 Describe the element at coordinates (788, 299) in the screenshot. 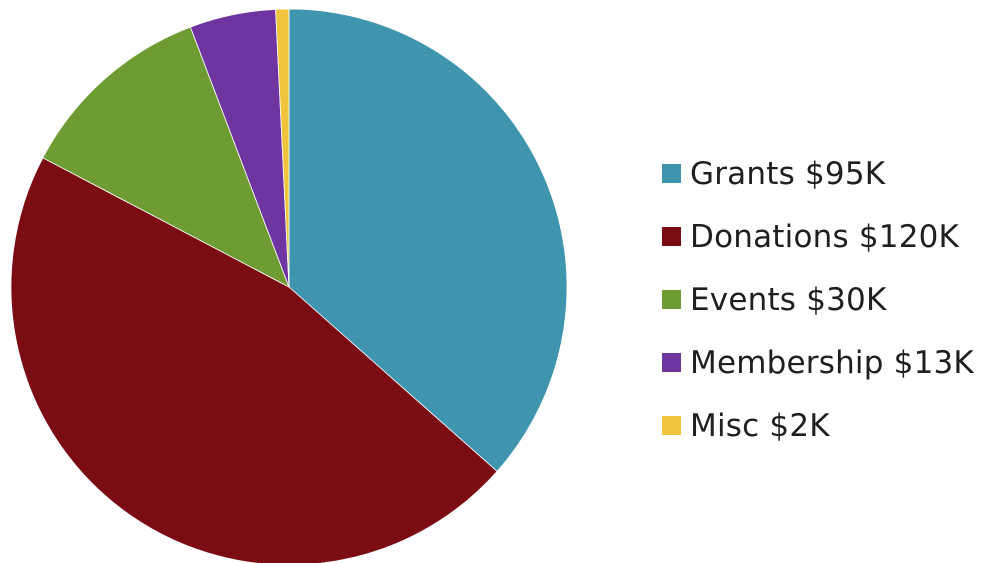

I see `legend-label: Events $30K` at that location.